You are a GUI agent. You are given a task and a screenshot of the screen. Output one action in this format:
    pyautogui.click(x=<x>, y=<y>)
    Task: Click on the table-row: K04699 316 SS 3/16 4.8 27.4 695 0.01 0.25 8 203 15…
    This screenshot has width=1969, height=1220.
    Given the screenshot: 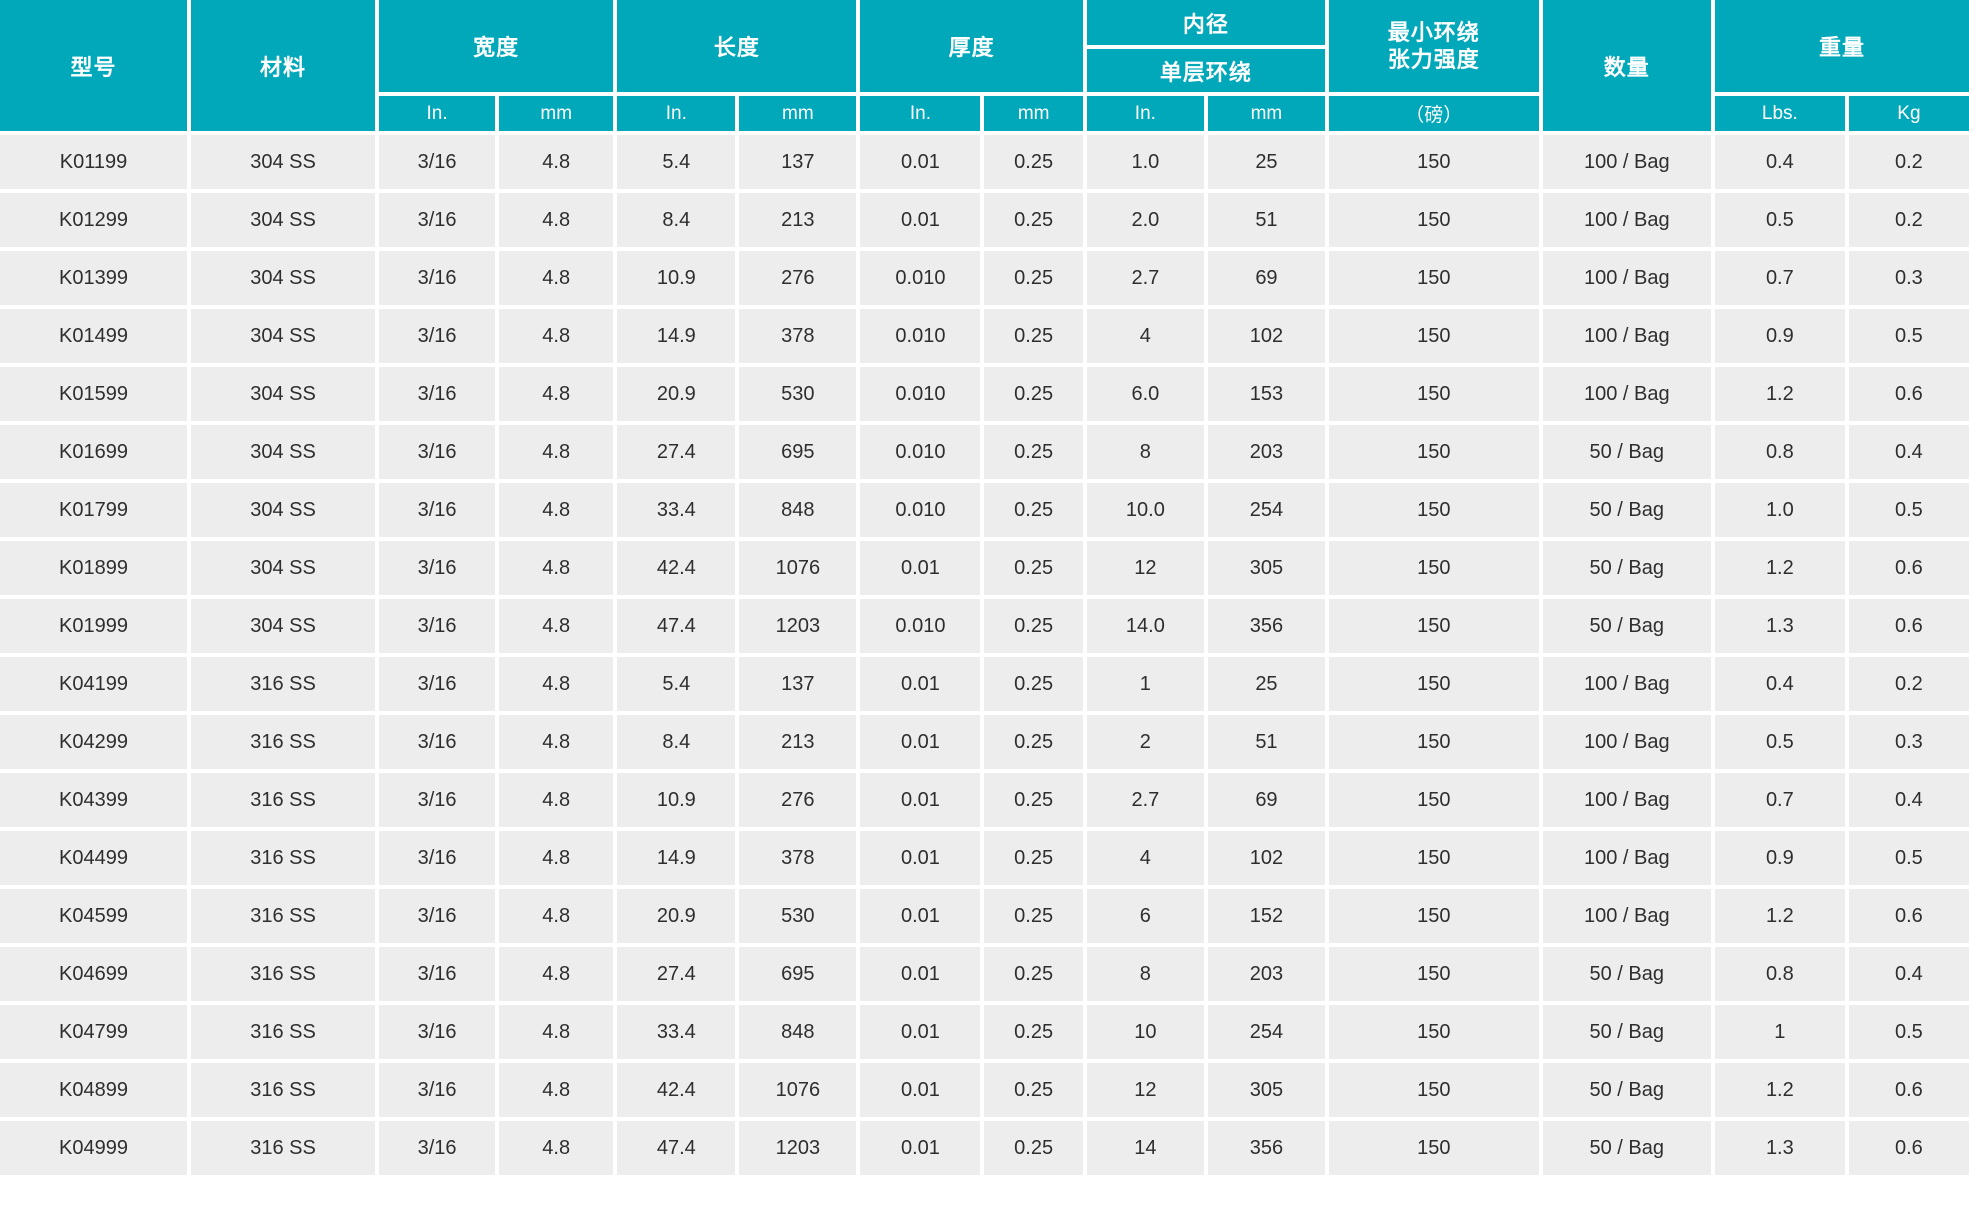 What is the action you would take?
    pyautogui.click(x=984, y=975)
    